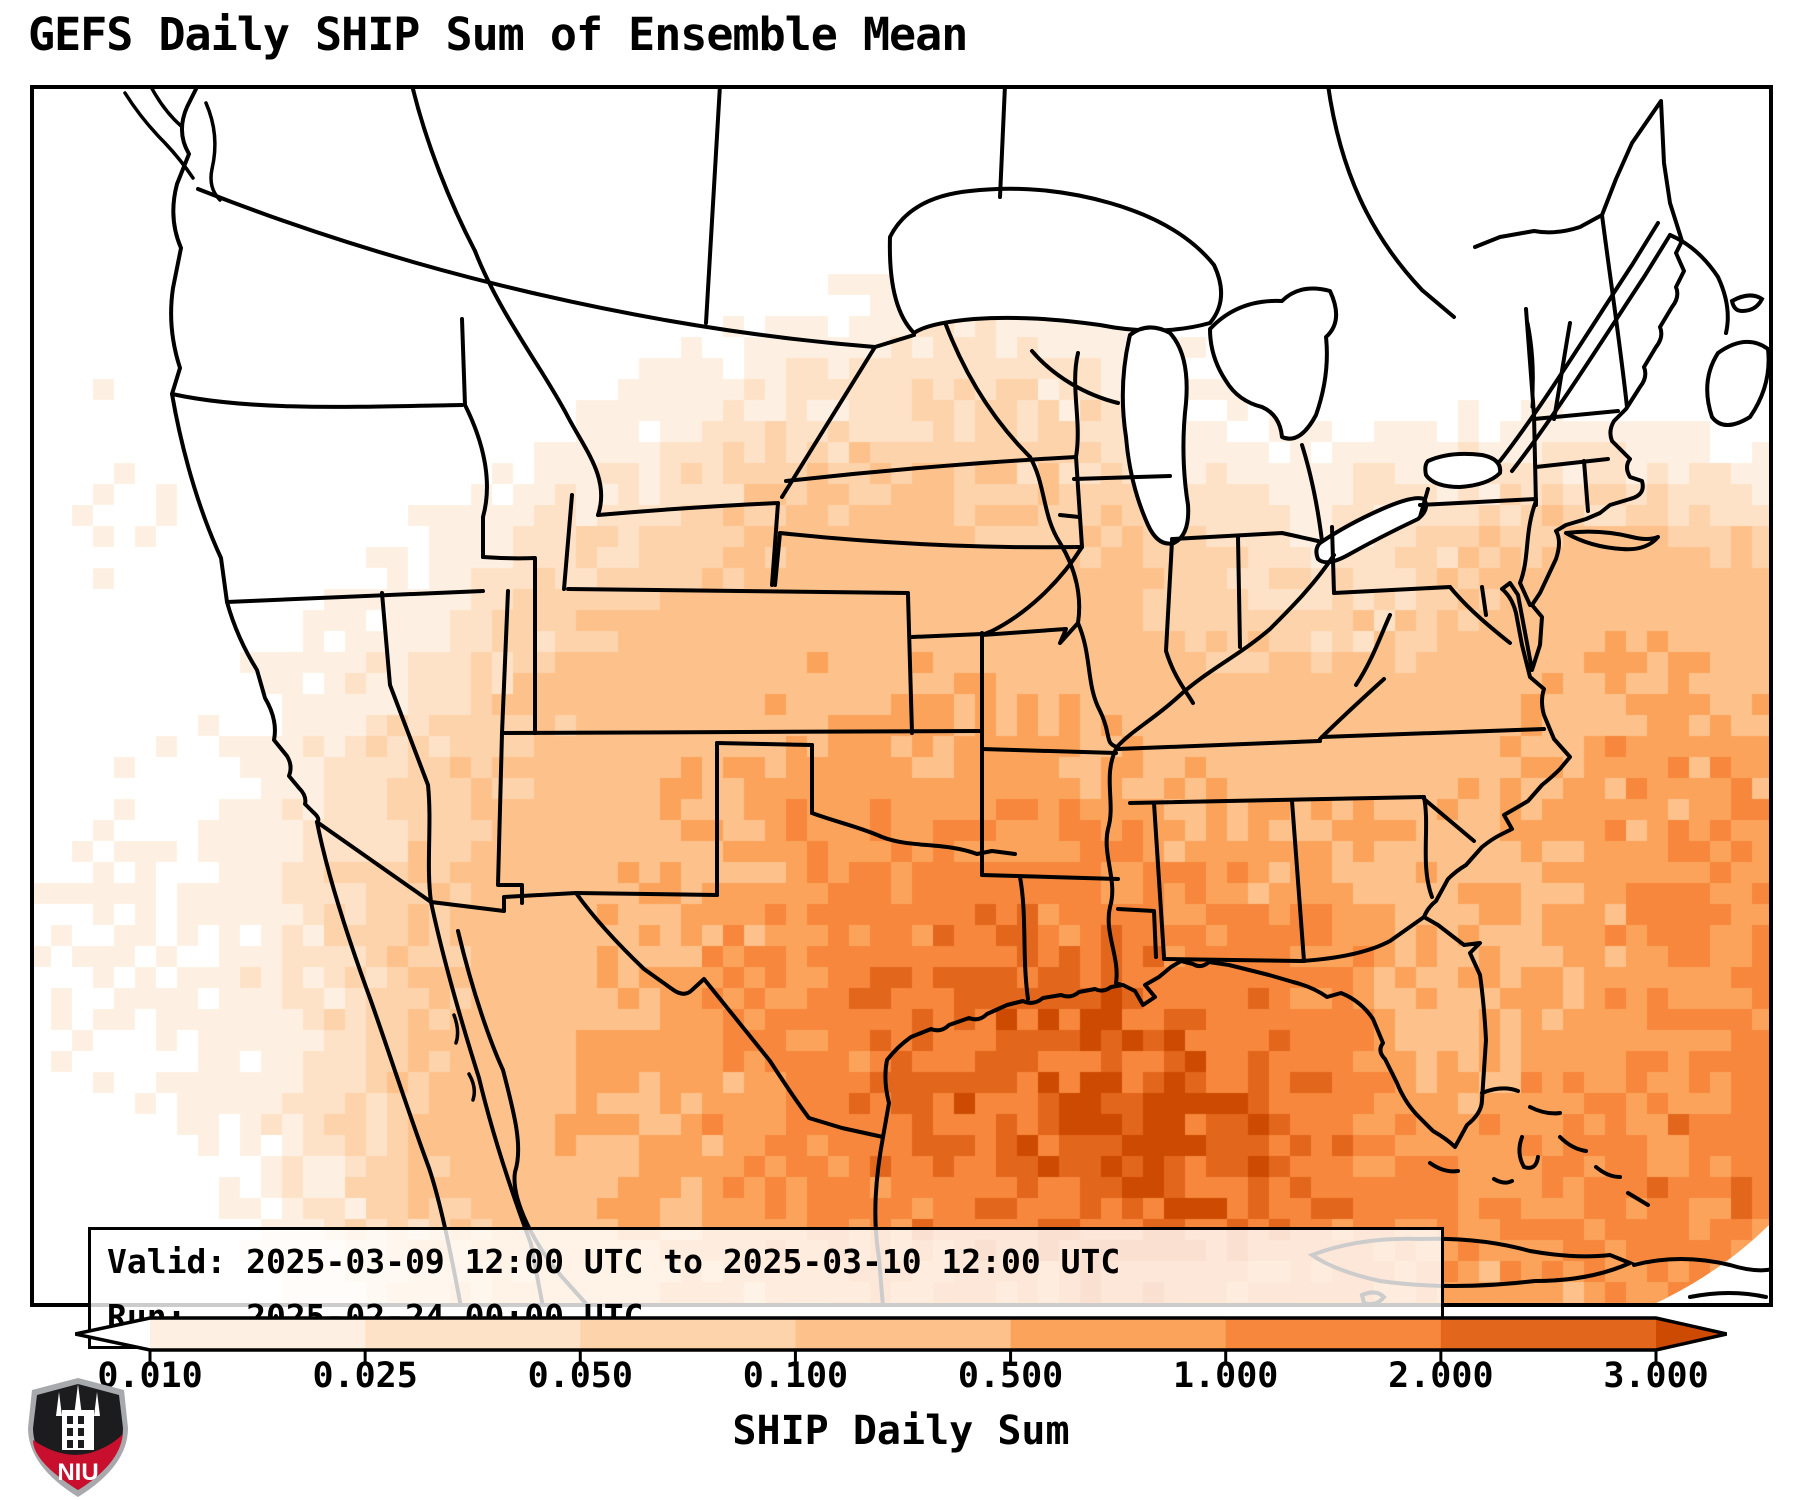 The height and width of the screenshot is (1500, 1803). What do you see at coordinates (1226, 1376) in the screenshot?
I see `colorbar-tick-label: 1.000` at bounding box center [1226, 1376].